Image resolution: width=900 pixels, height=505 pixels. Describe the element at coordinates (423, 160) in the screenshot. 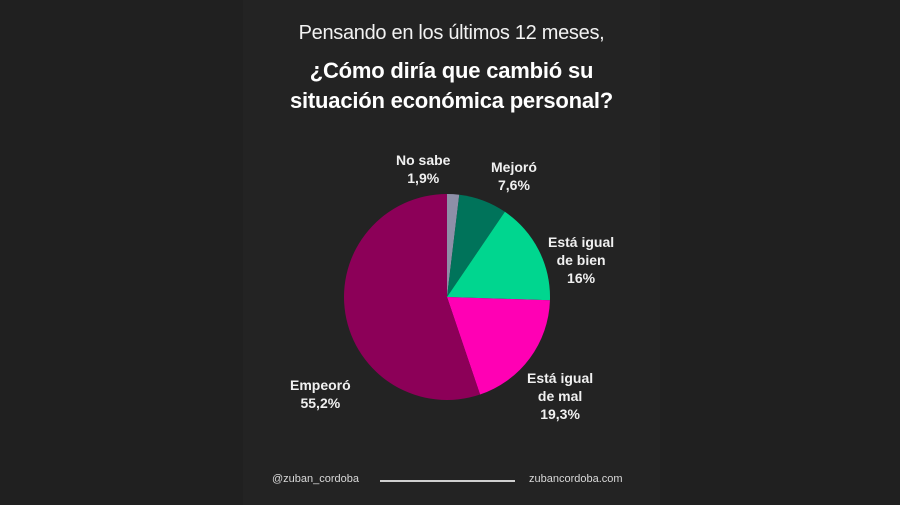

I see `label-text: No sabe` at that location.